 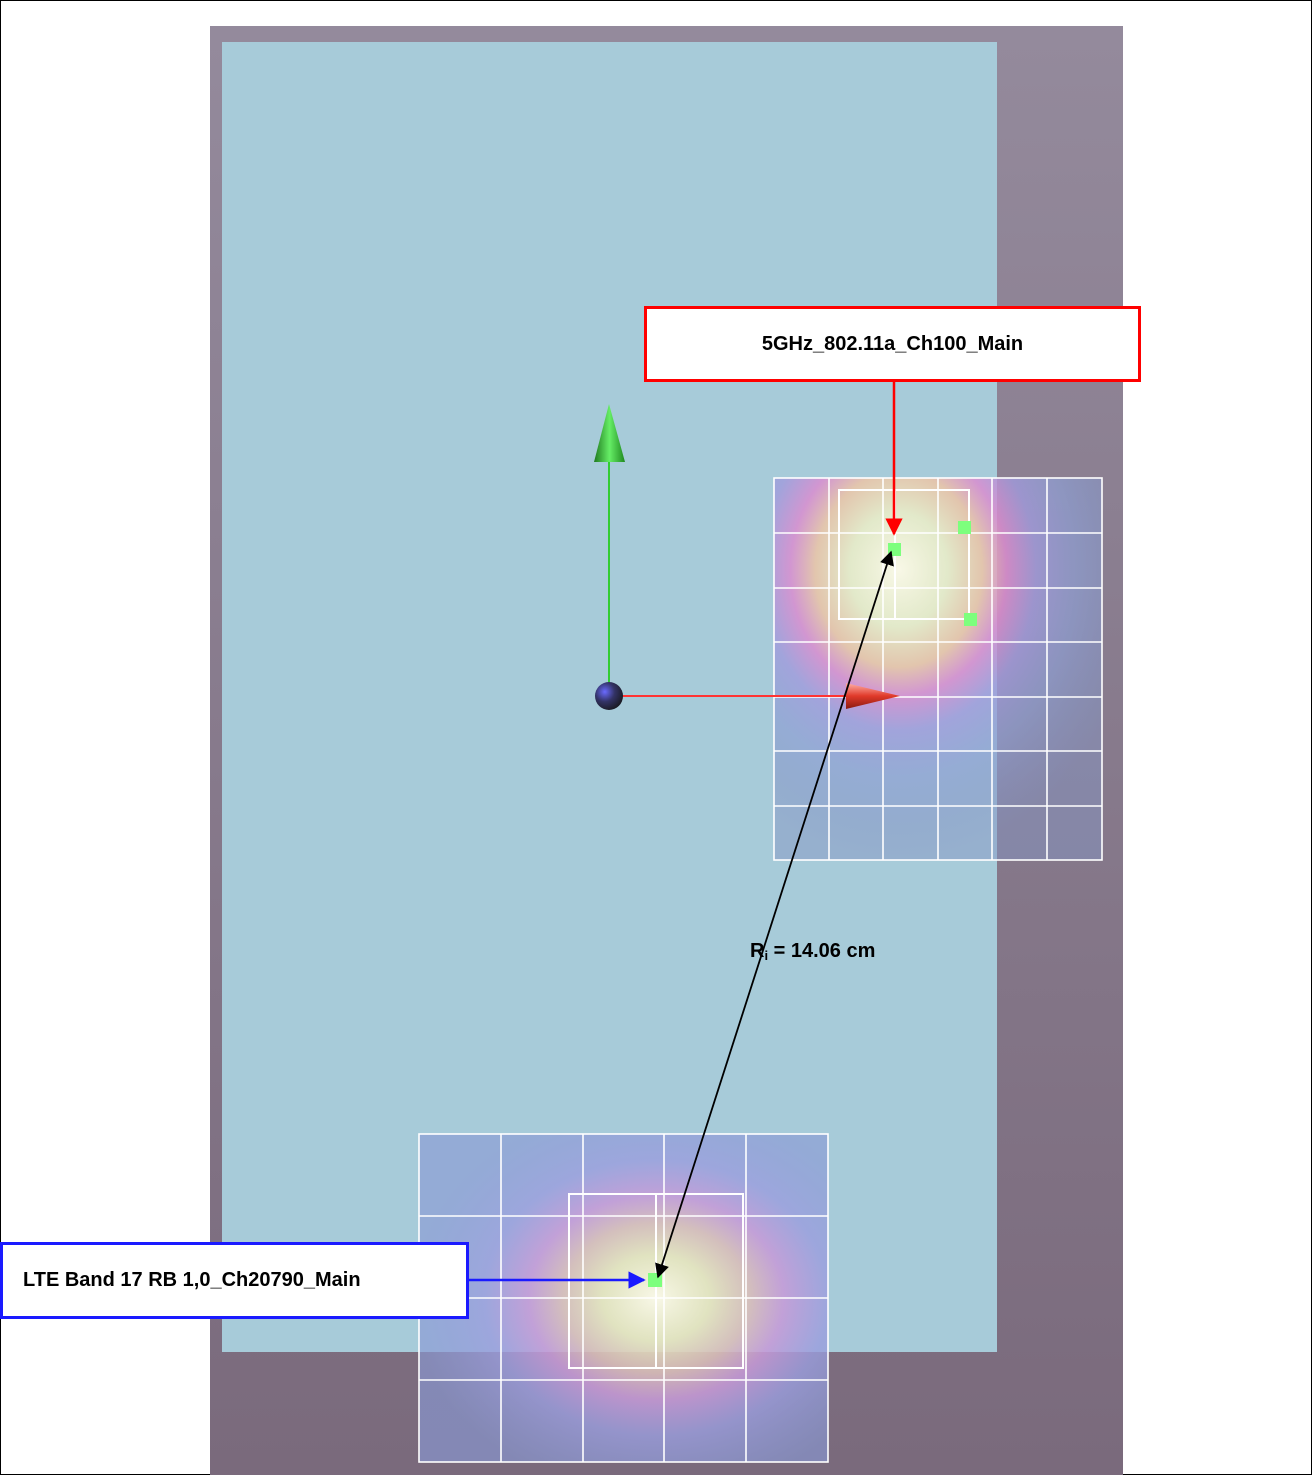 I want to click on top-antenna-label: 5GHz_802.11a_Ch100_Main, so click(x=892, y=344).